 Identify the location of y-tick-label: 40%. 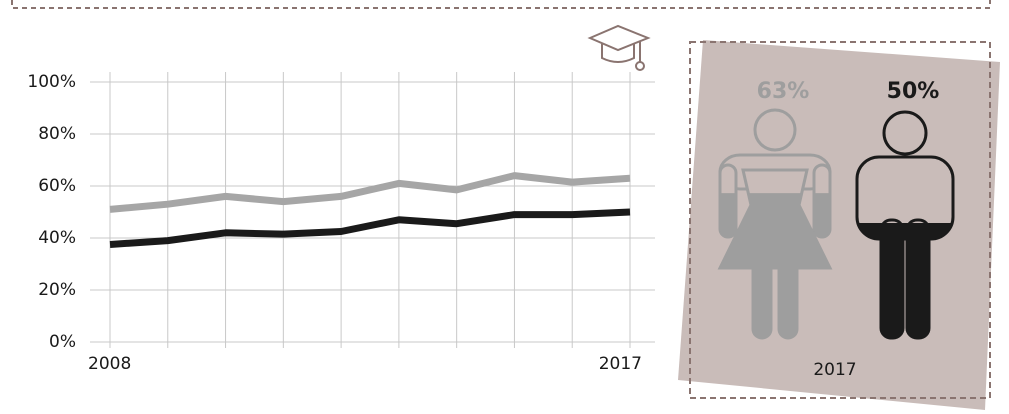
(57, 238).